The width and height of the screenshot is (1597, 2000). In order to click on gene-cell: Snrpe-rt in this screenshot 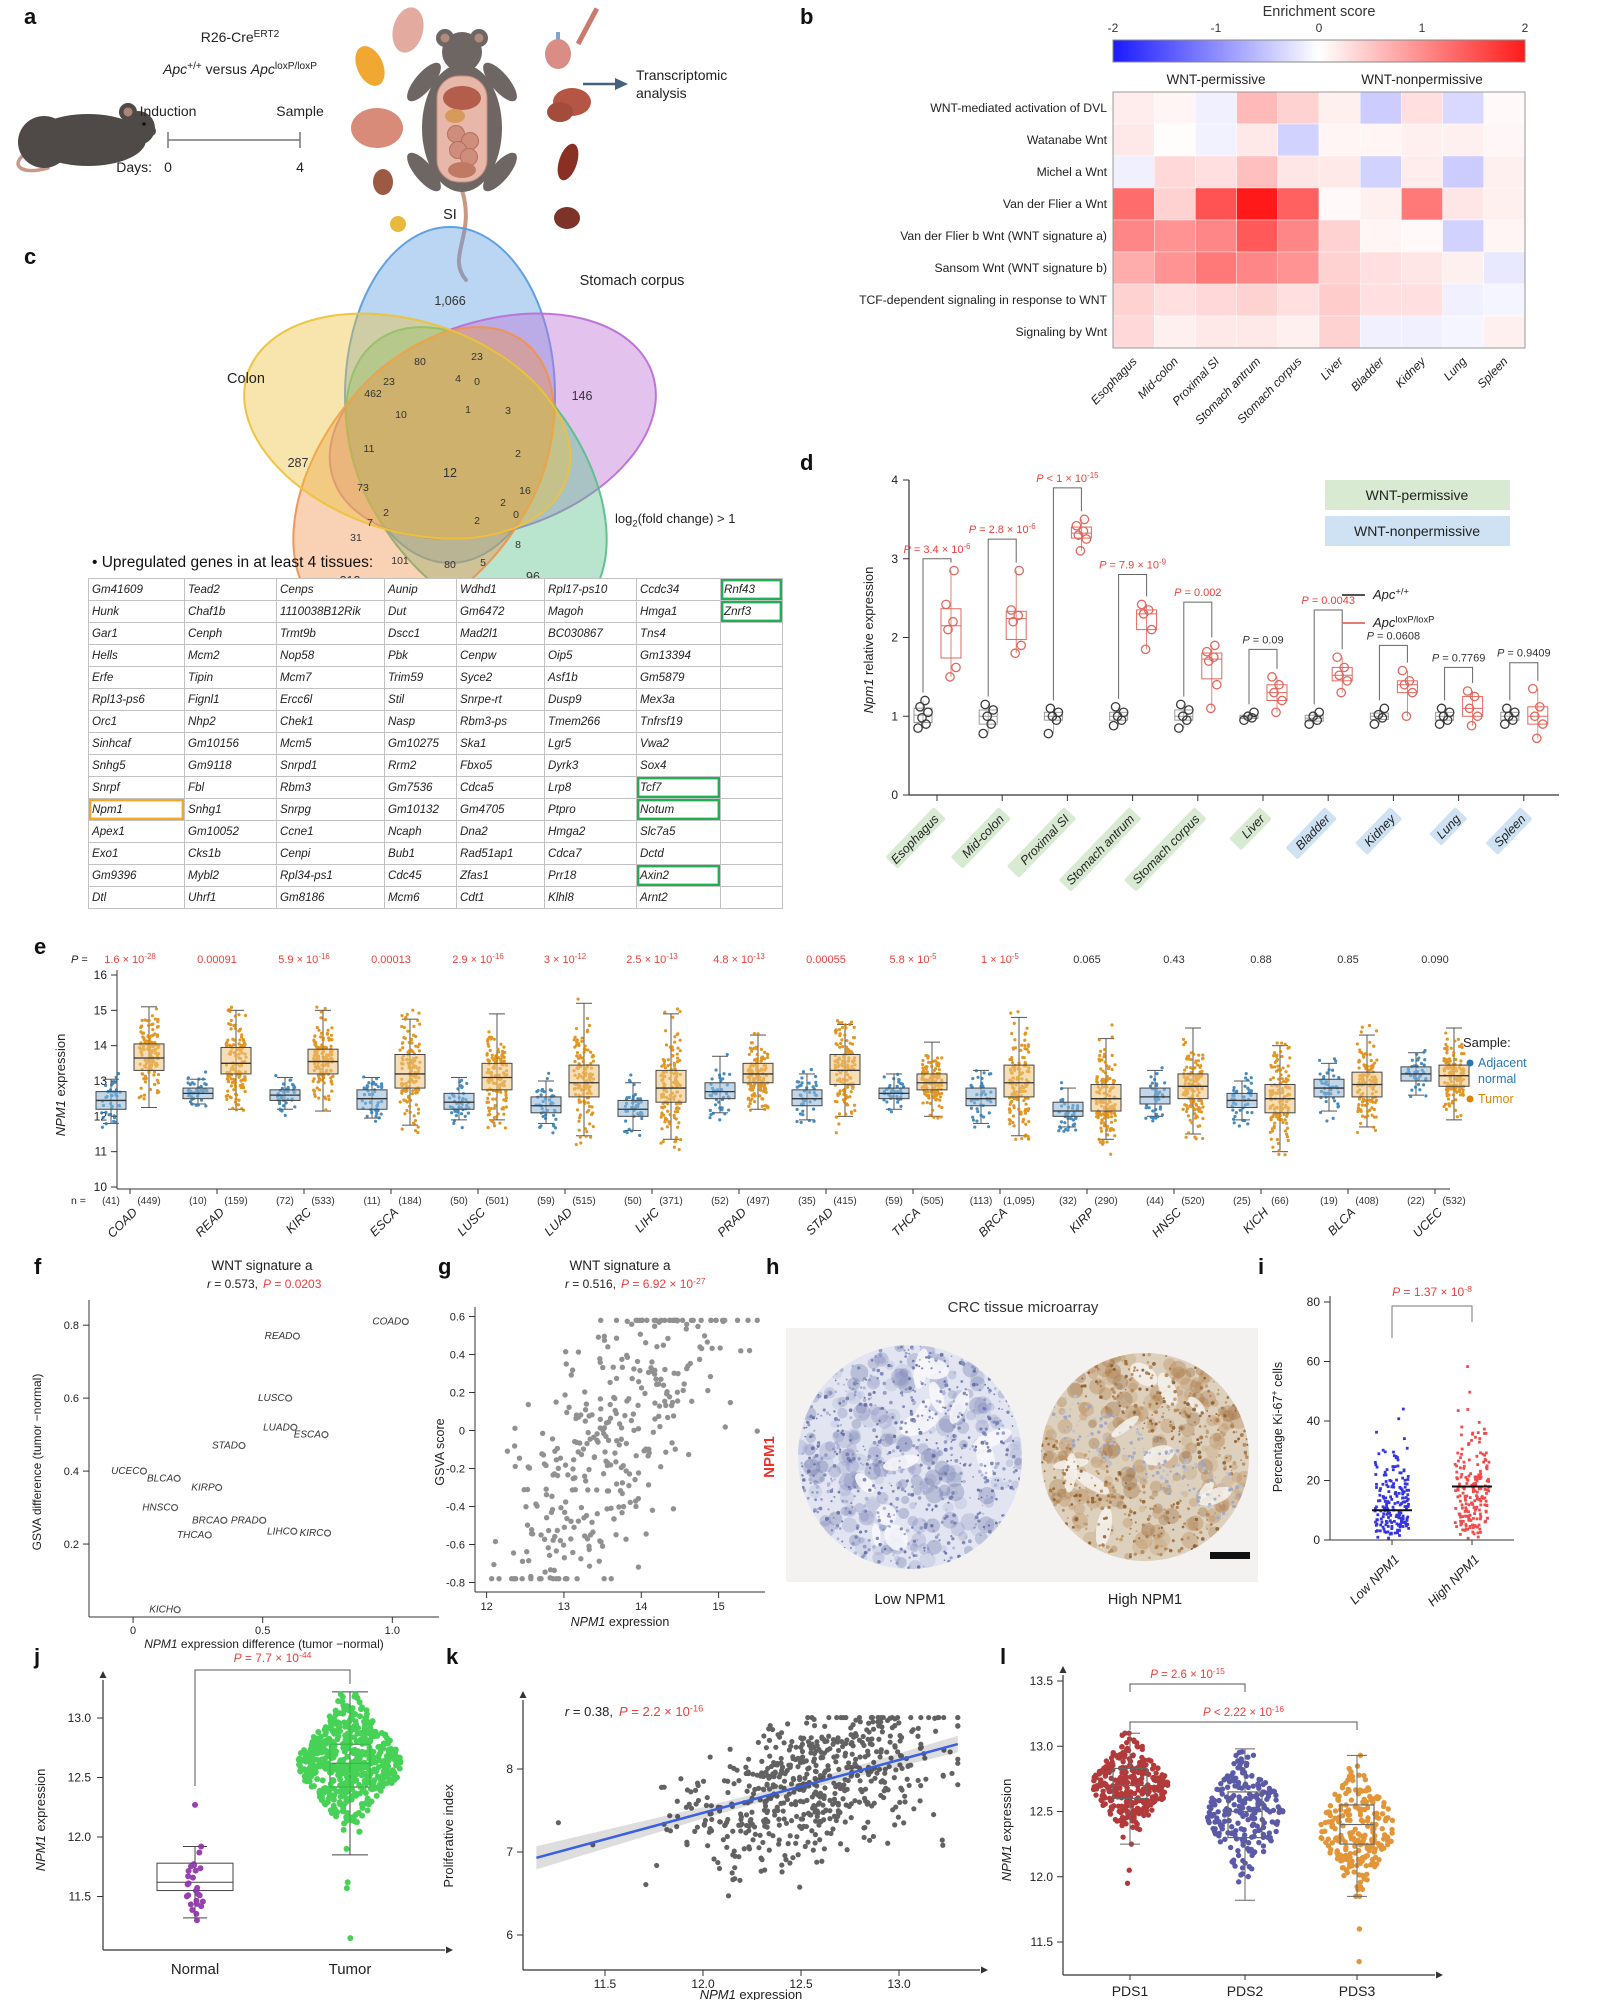, I will do `click(500, 699)`.